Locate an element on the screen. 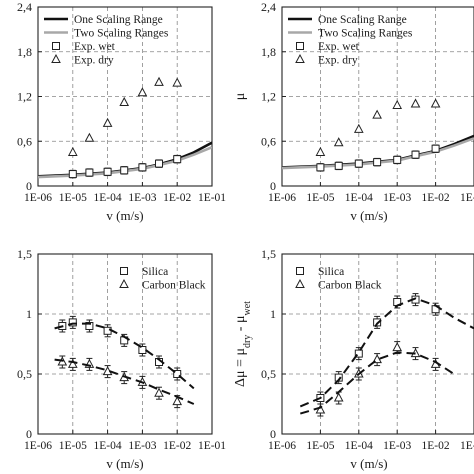 The height and width of the screenshot is (474, 474). y-tick-label: 1,5 is located at coordinates (268, 254).